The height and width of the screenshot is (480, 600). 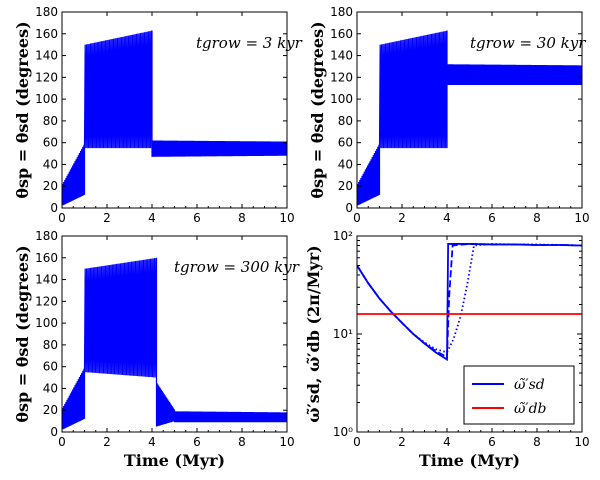 I want to click on plot-area-bottom-right, so click(x=469, y=302).